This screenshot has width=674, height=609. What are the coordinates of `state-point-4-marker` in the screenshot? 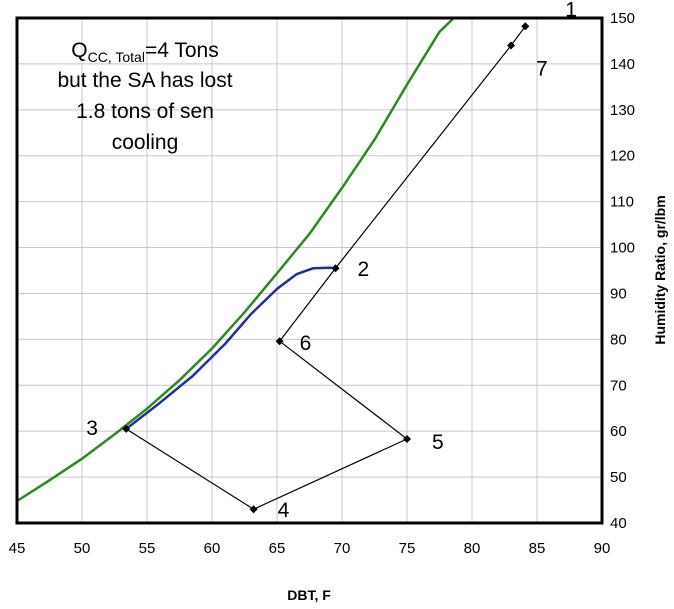 It's located at (253, 509).